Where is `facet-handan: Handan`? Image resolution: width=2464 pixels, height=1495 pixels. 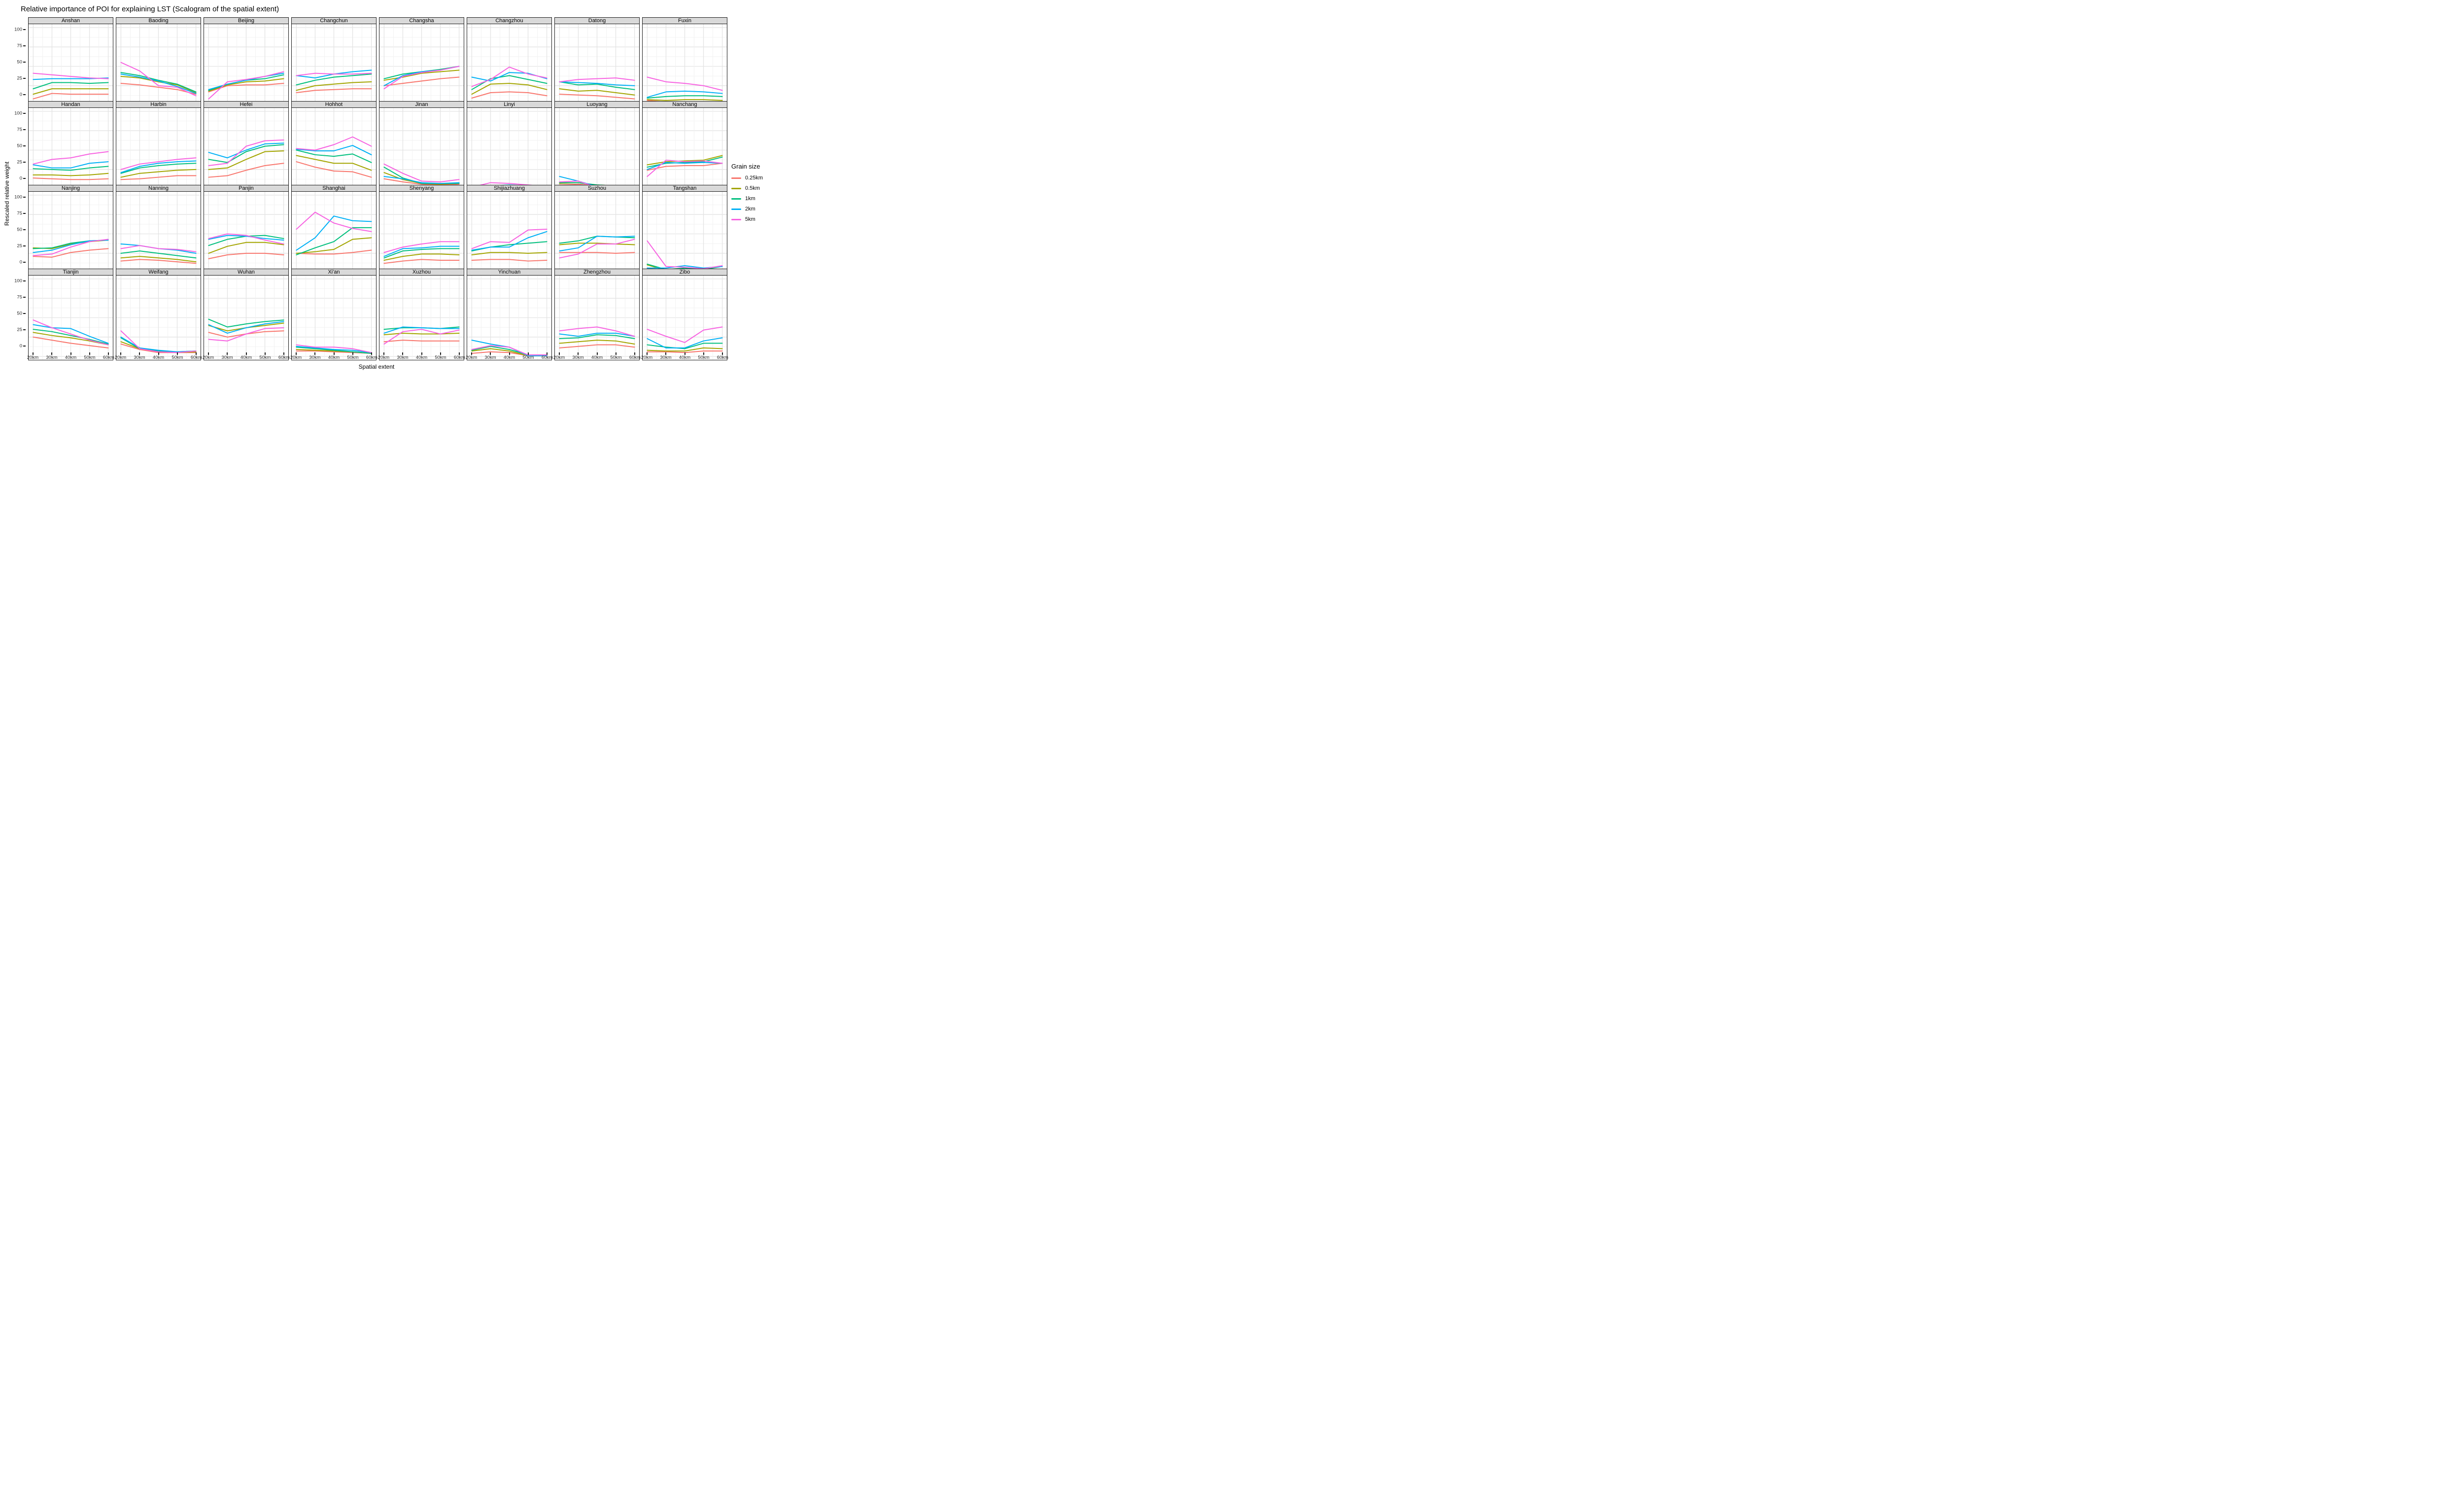 facet-handan: Handan is located at coordinates (70, 147).